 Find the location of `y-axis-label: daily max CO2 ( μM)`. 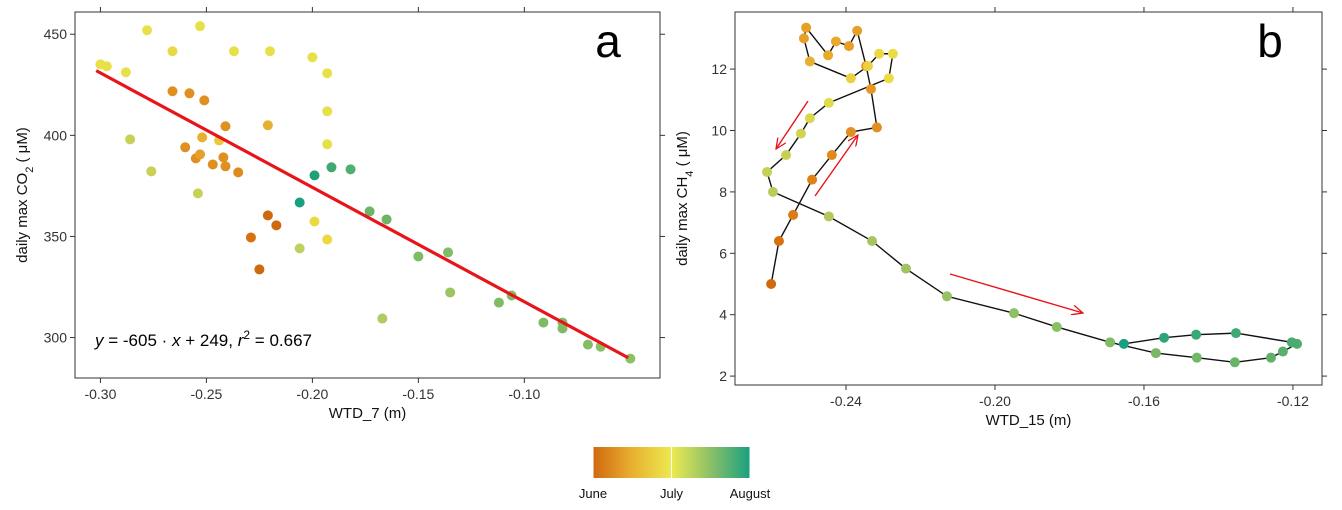

y-axis-label: daily max CO2 ( μM) is located at coordinates (25, 195).